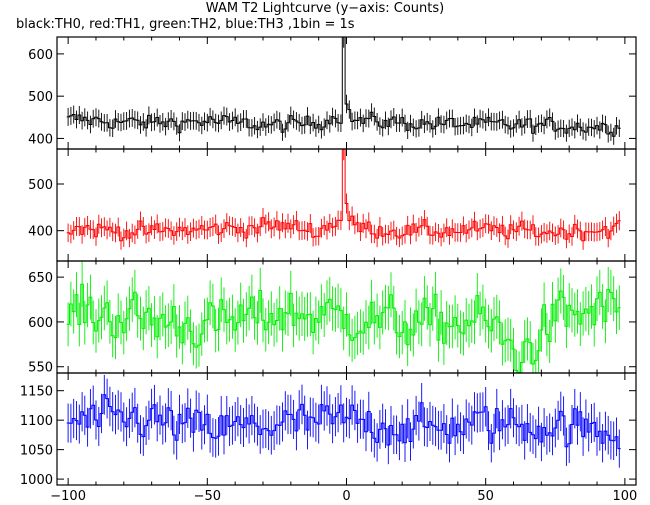  What do you see at coordinates (207, 496) in the screenshot?
I see `x-tick-label: −50` at bounding box center [207, 496].